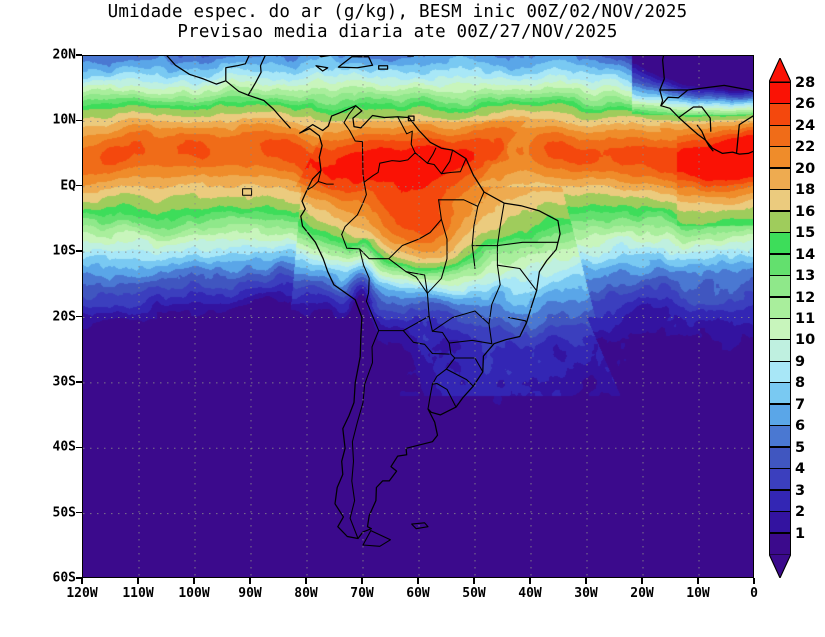 The height and width of the screenshot is (637, 825). What do you see at coordinates (64, 513) in the screenshot?
I see `y-axis-label: 50S` at bounding box center [64, 513].